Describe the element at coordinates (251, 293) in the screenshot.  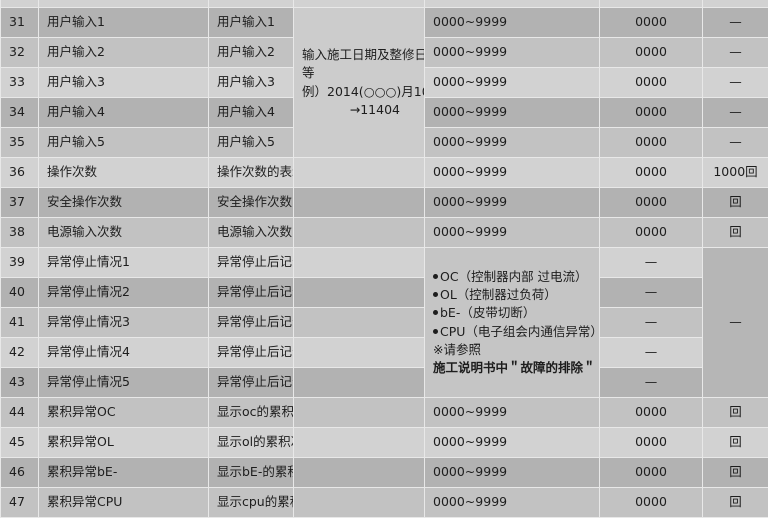
I see `cell-desc: 异常停止后记录的表示（第2次）` at that location.